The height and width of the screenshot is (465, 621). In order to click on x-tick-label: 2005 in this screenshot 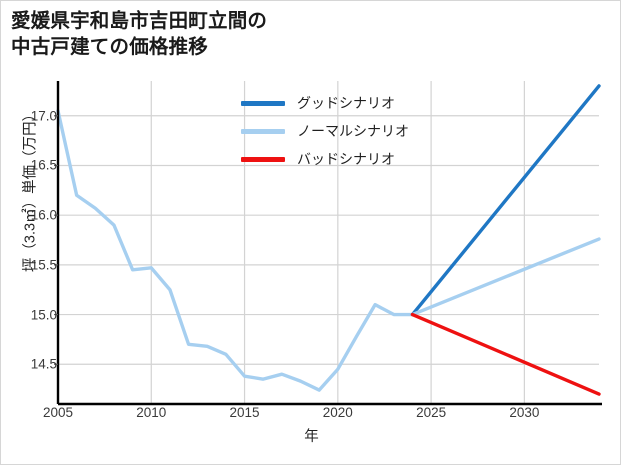, I will do `click(58, 412)`.